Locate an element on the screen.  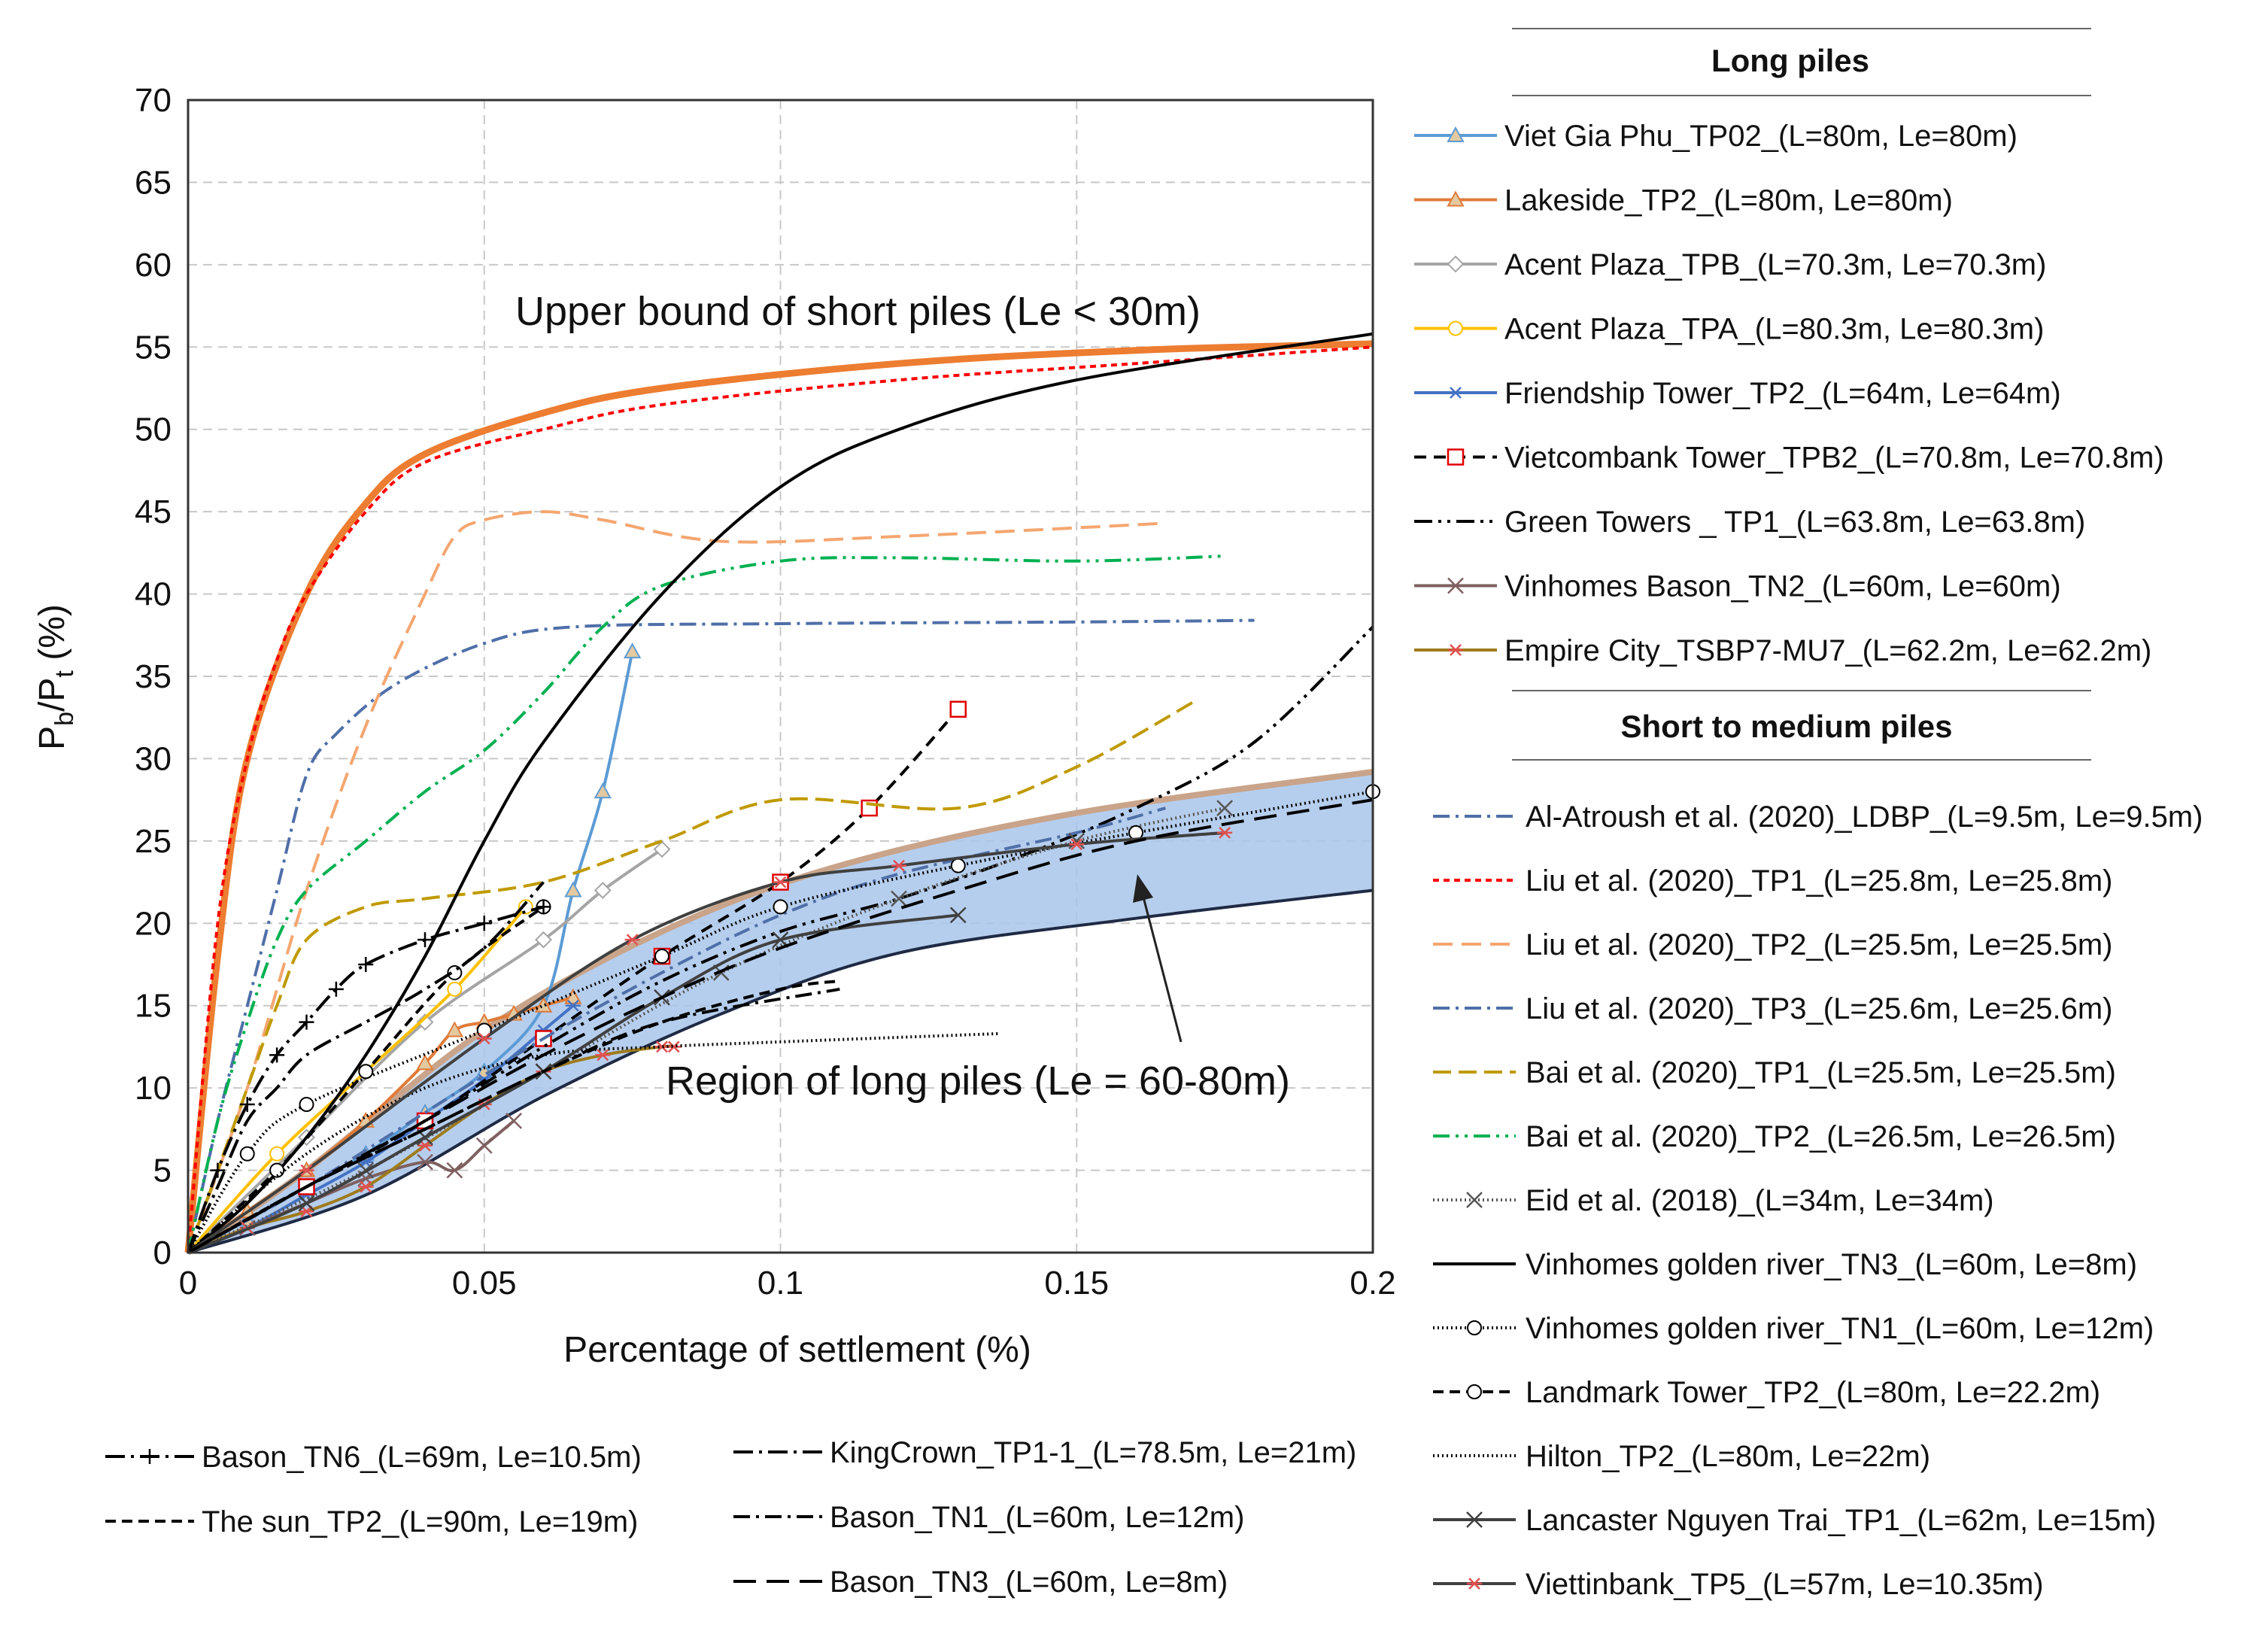
legend-label: Landmark Tower_TP2_(L=80m, Le=22.2m) is located at coordinates (1813, 1392).